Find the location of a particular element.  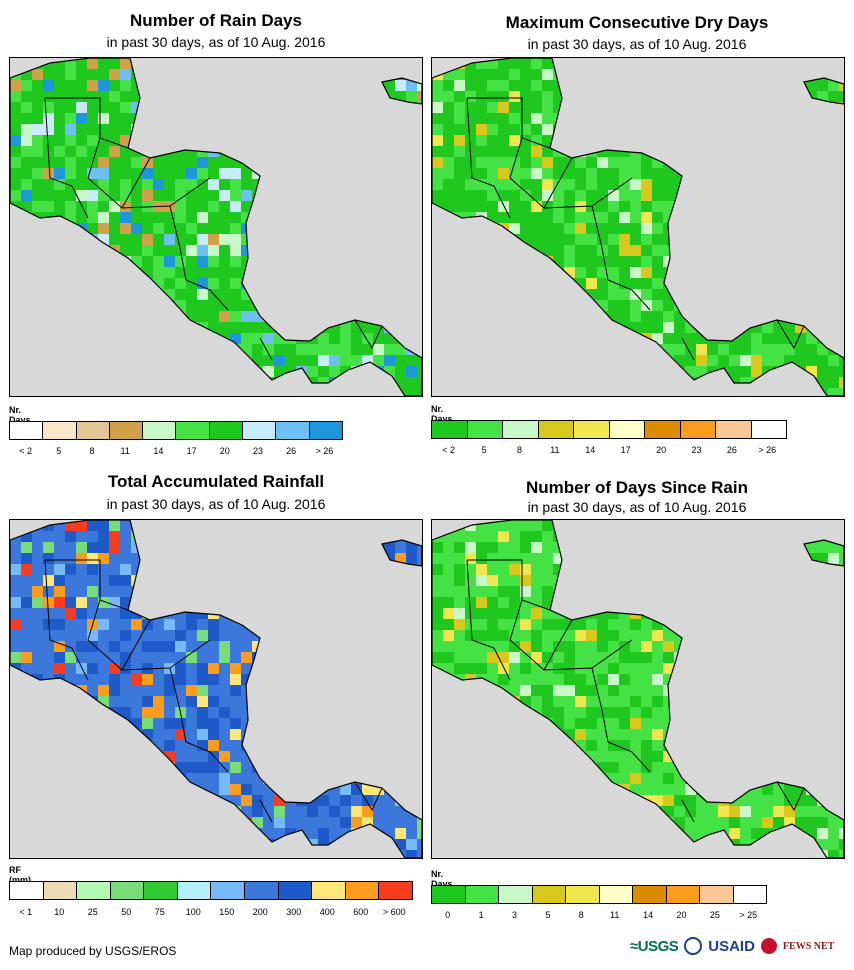

legend-tick-label: 17 is located at coordinates (191, 451).